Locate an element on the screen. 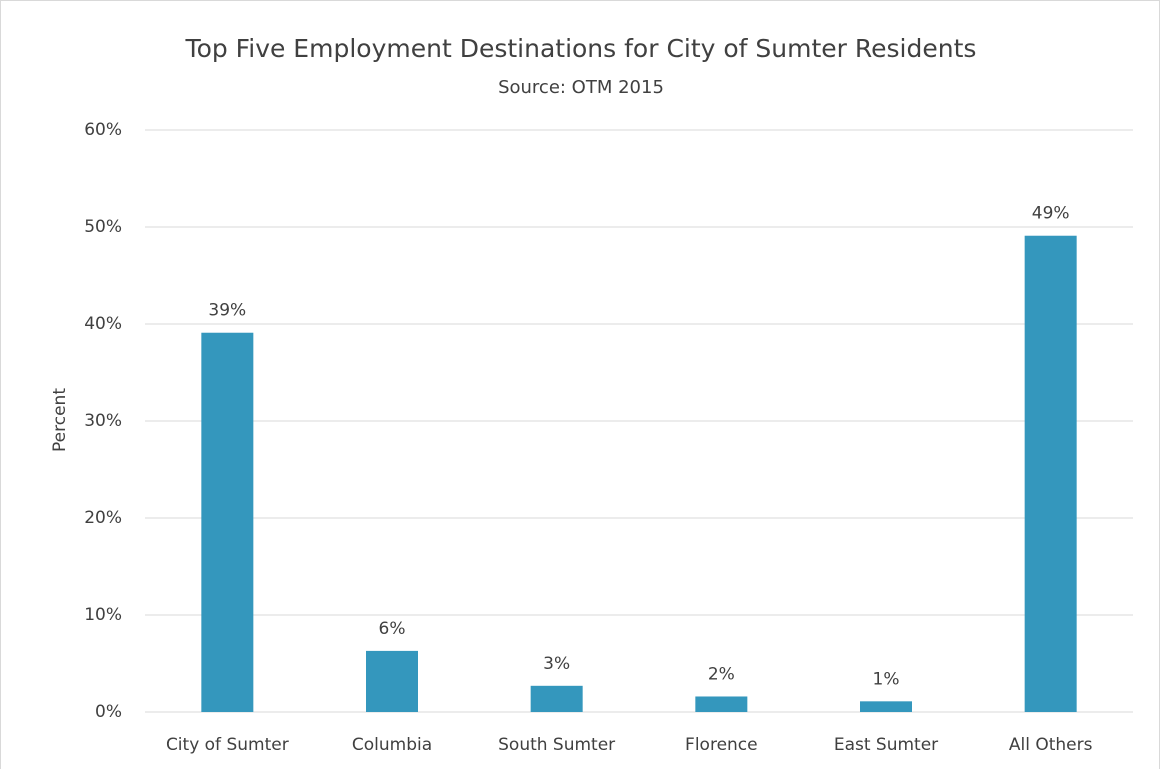  data-label: 1% is located at coordinates (886, 679).